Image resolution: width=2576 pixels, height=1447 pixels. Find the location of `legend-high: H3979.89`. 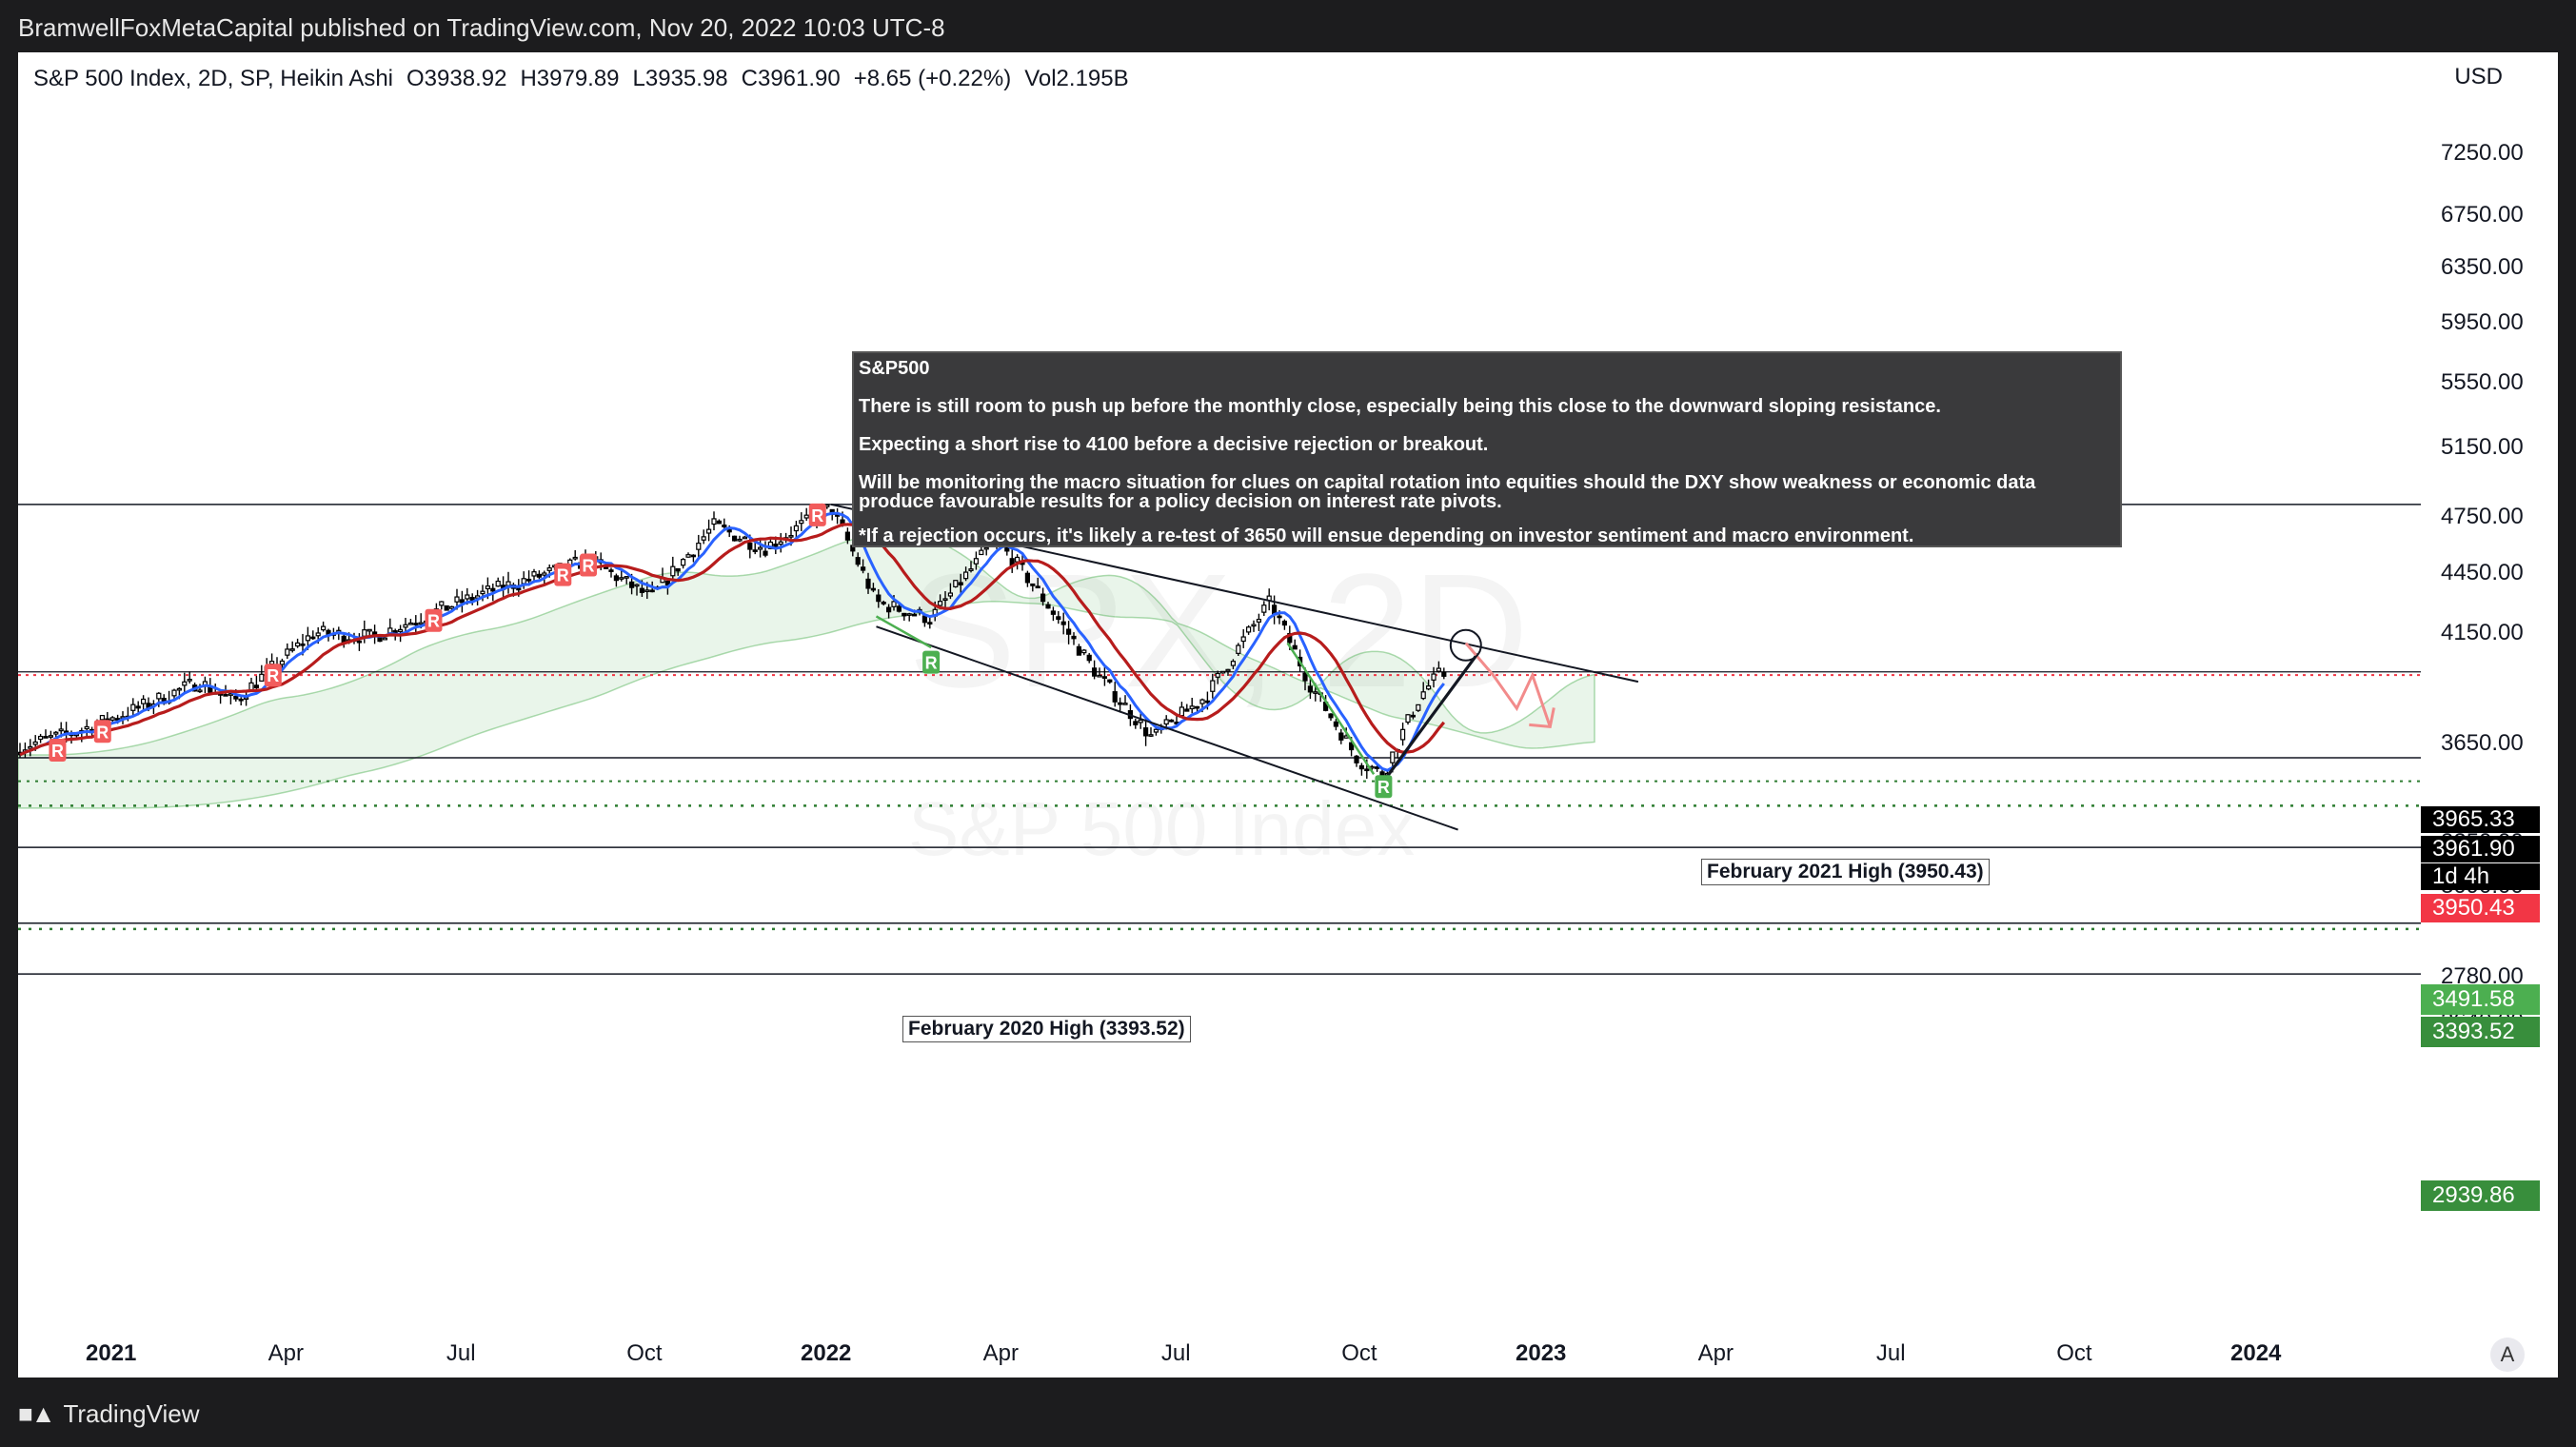

legend-high: H3979.89 is located at coordinates (570, 78).